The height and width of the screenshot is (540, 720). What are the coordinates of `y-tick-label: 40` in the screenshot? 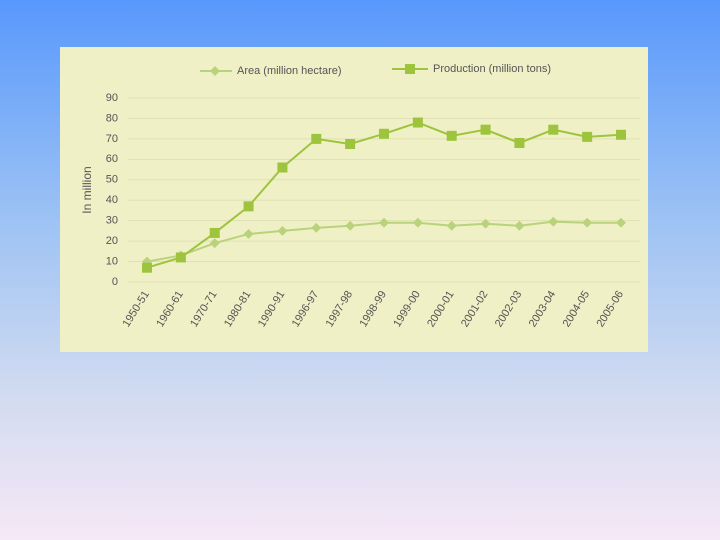 It's located at (112, 200).